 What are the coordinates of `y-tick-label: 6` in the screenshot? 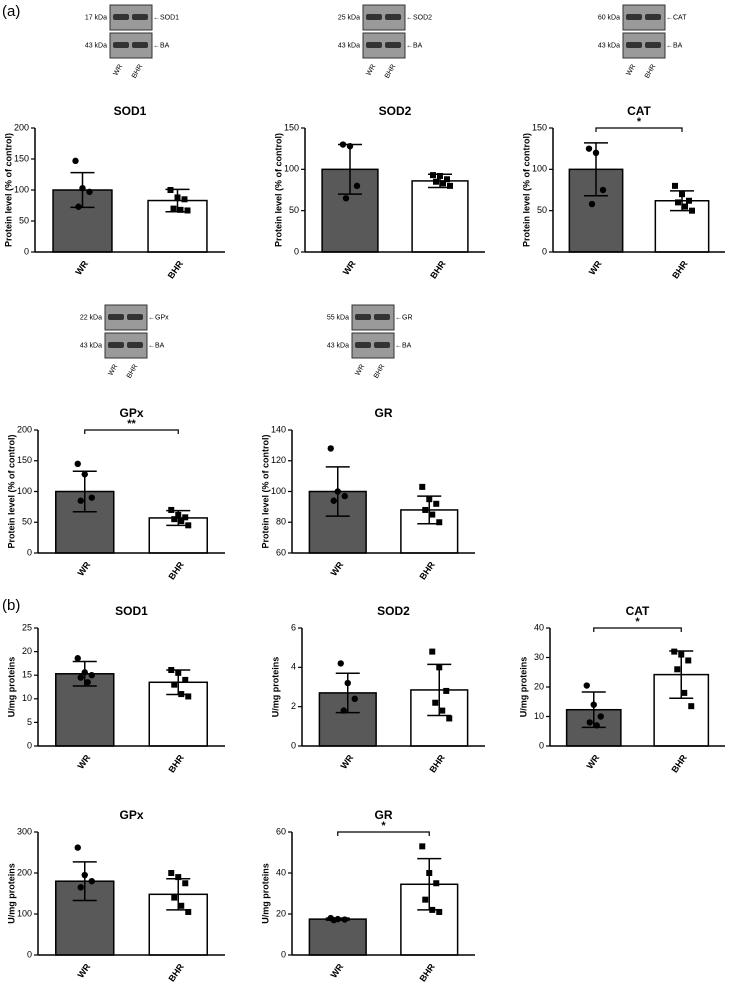 It's located at (293, 627).